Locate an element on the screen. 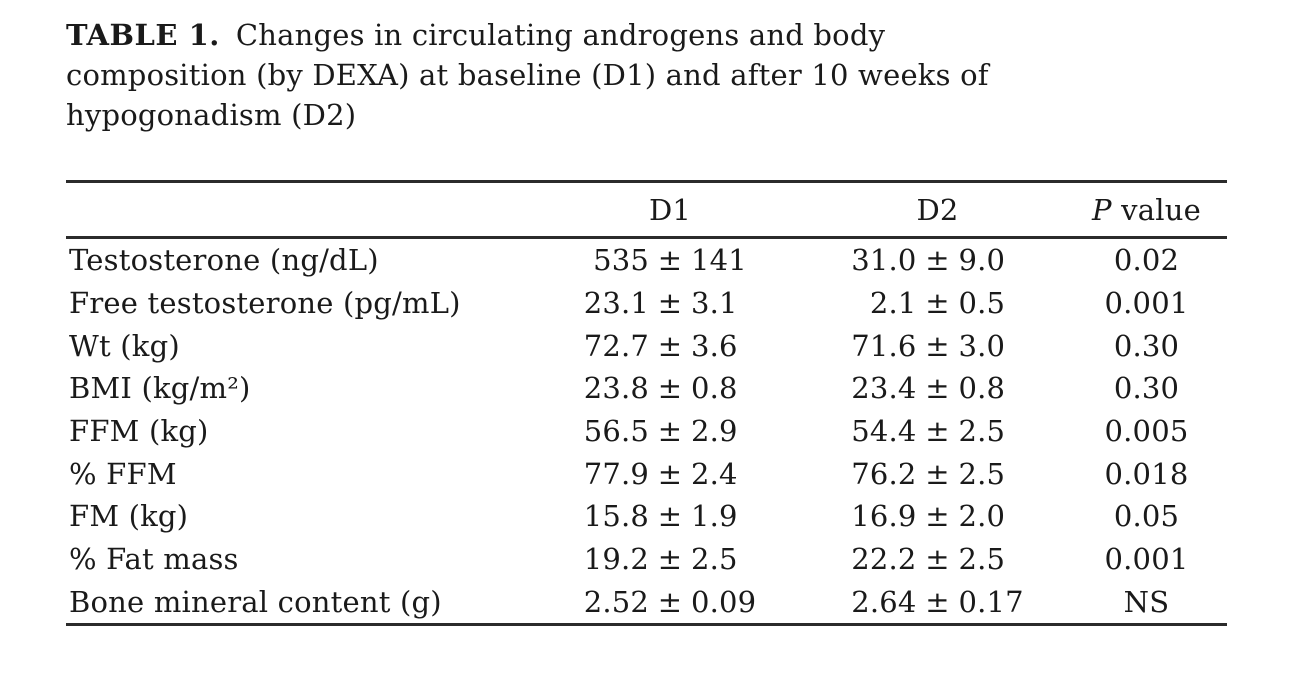  header-row: D1 D2 P value is located at coordinates (646, 210).